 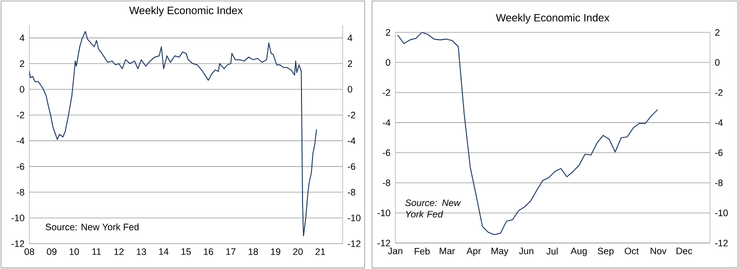 I want to click on x-tick-label: Dec, so click(x=684, y=251).